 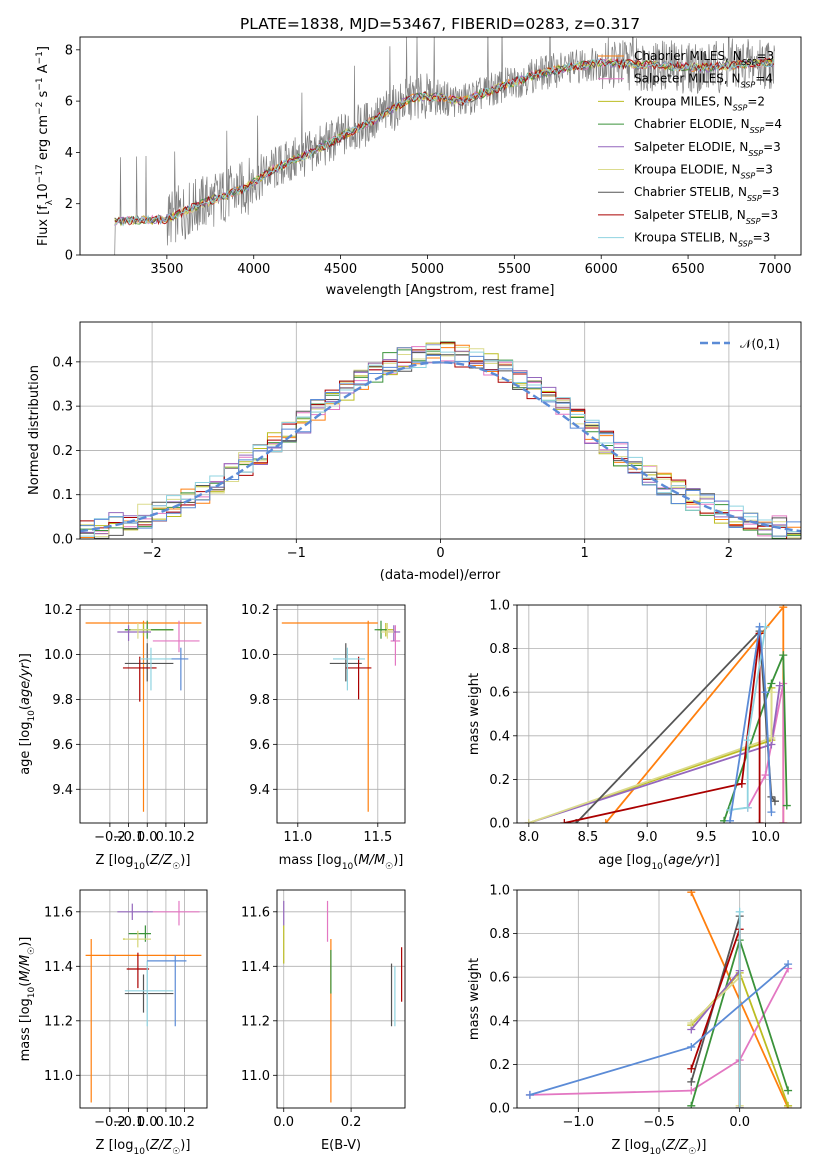 What do you see at coordinates (703, 172) in the screenshot?
I see `legend-entry: Kroupa ELODIE, NSSP=3` at bounding box center [703, 172].